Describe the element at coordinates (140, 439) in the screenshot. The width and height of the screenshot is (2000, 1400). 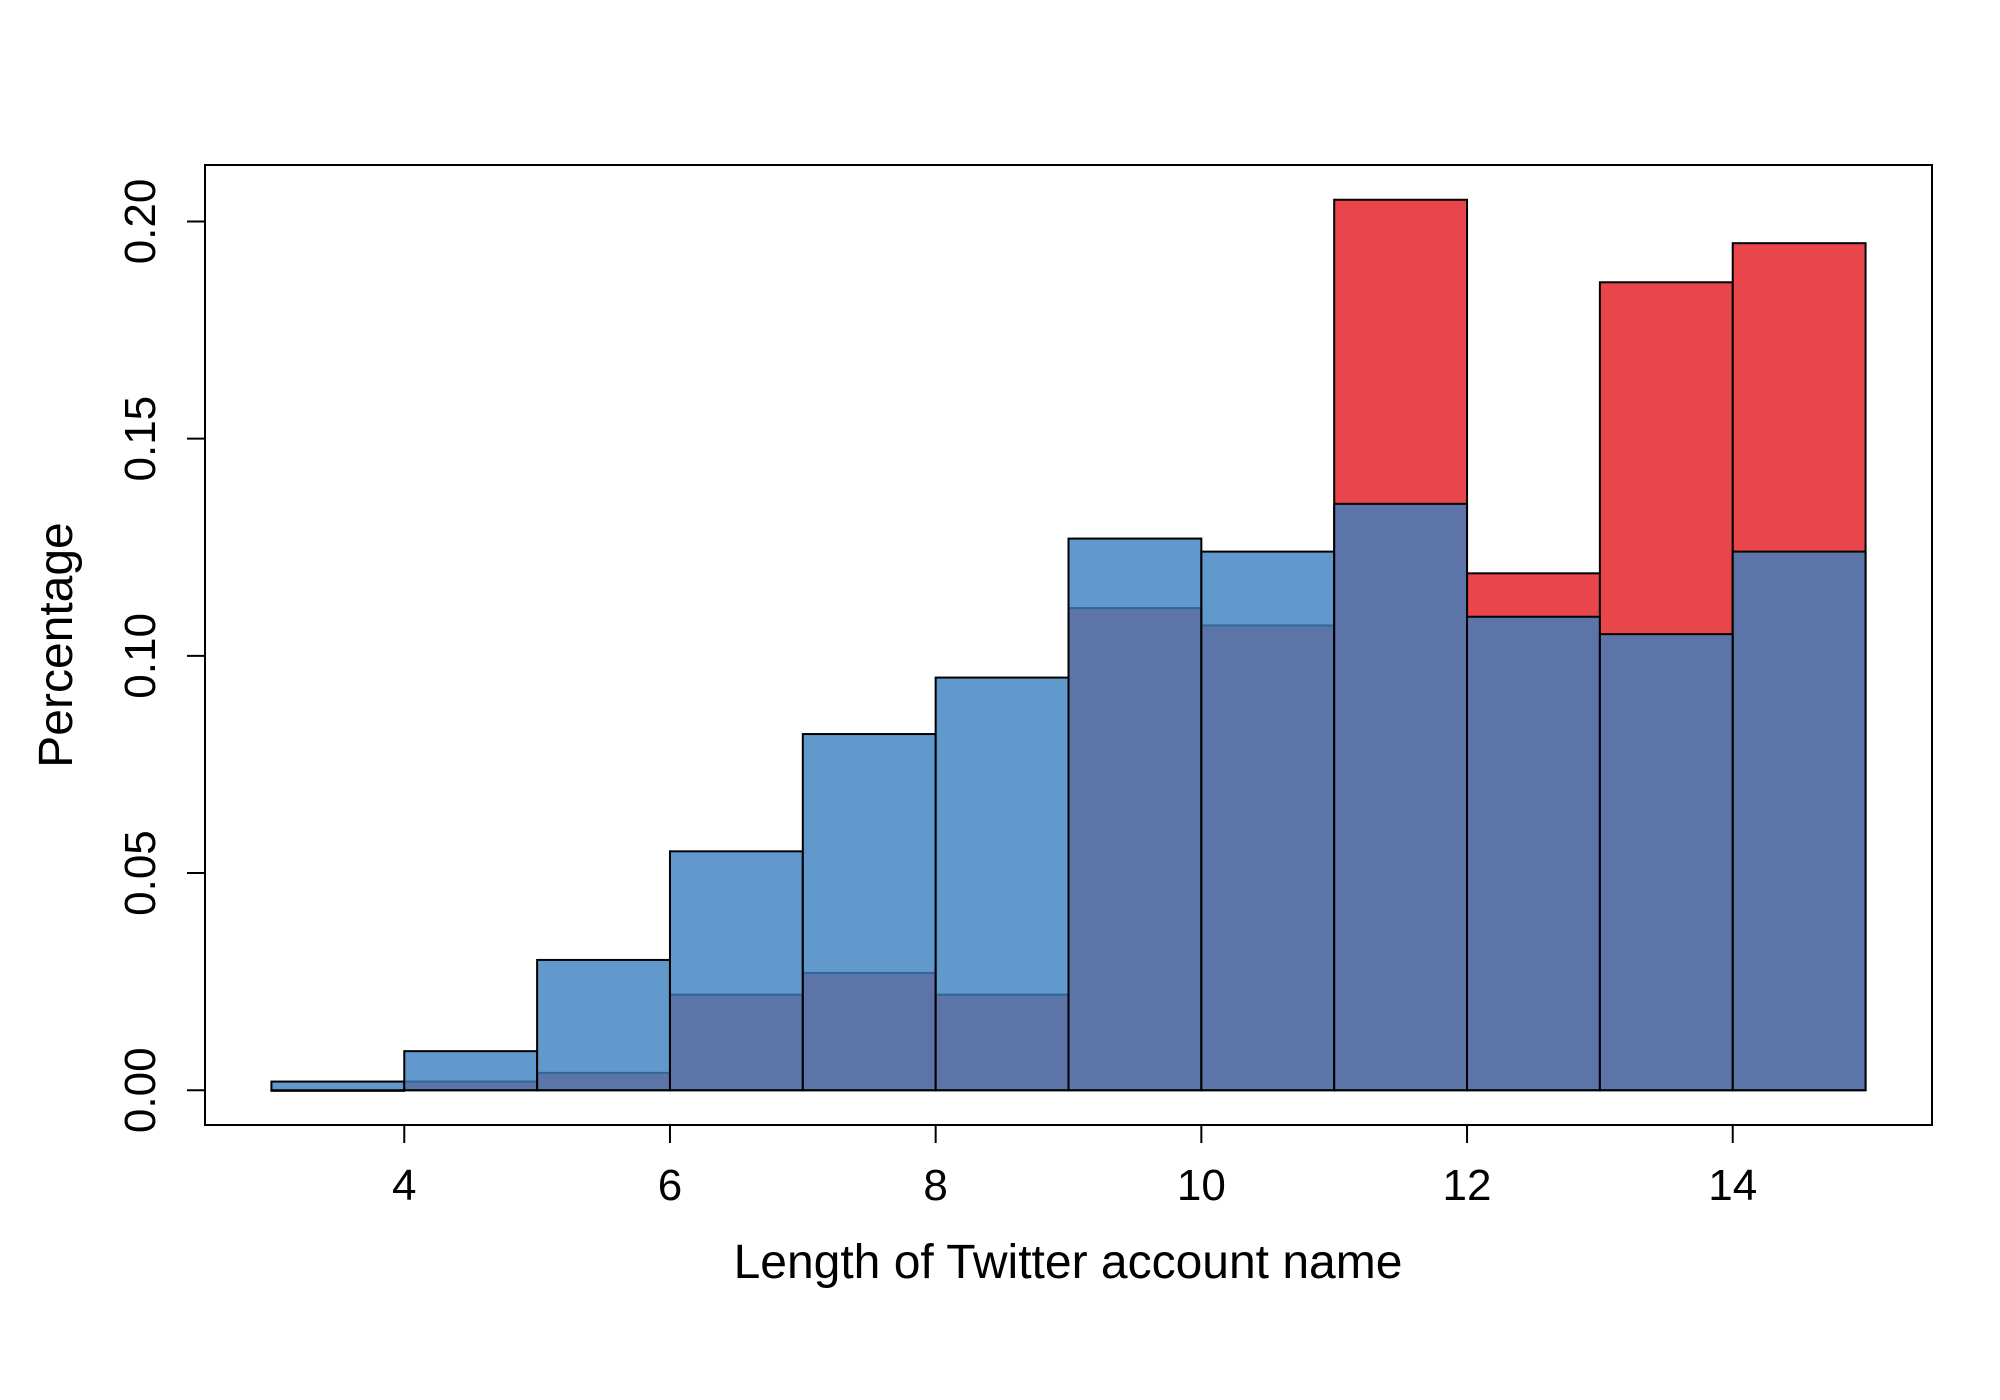
I see `y-tick-label-0.15: 0.15` at that location.